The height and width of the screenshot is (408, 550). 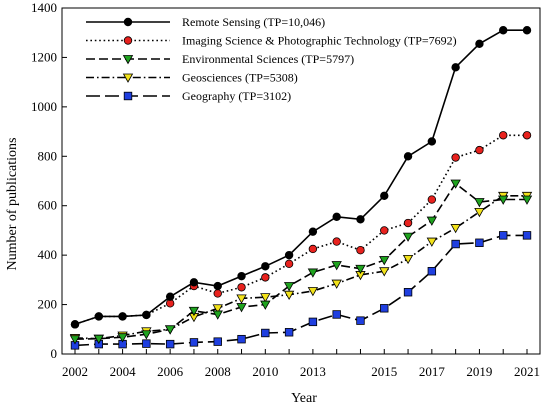 I want to click on legend-label: Environmental Sciences (TP=5797), so click(x=268, y=59).